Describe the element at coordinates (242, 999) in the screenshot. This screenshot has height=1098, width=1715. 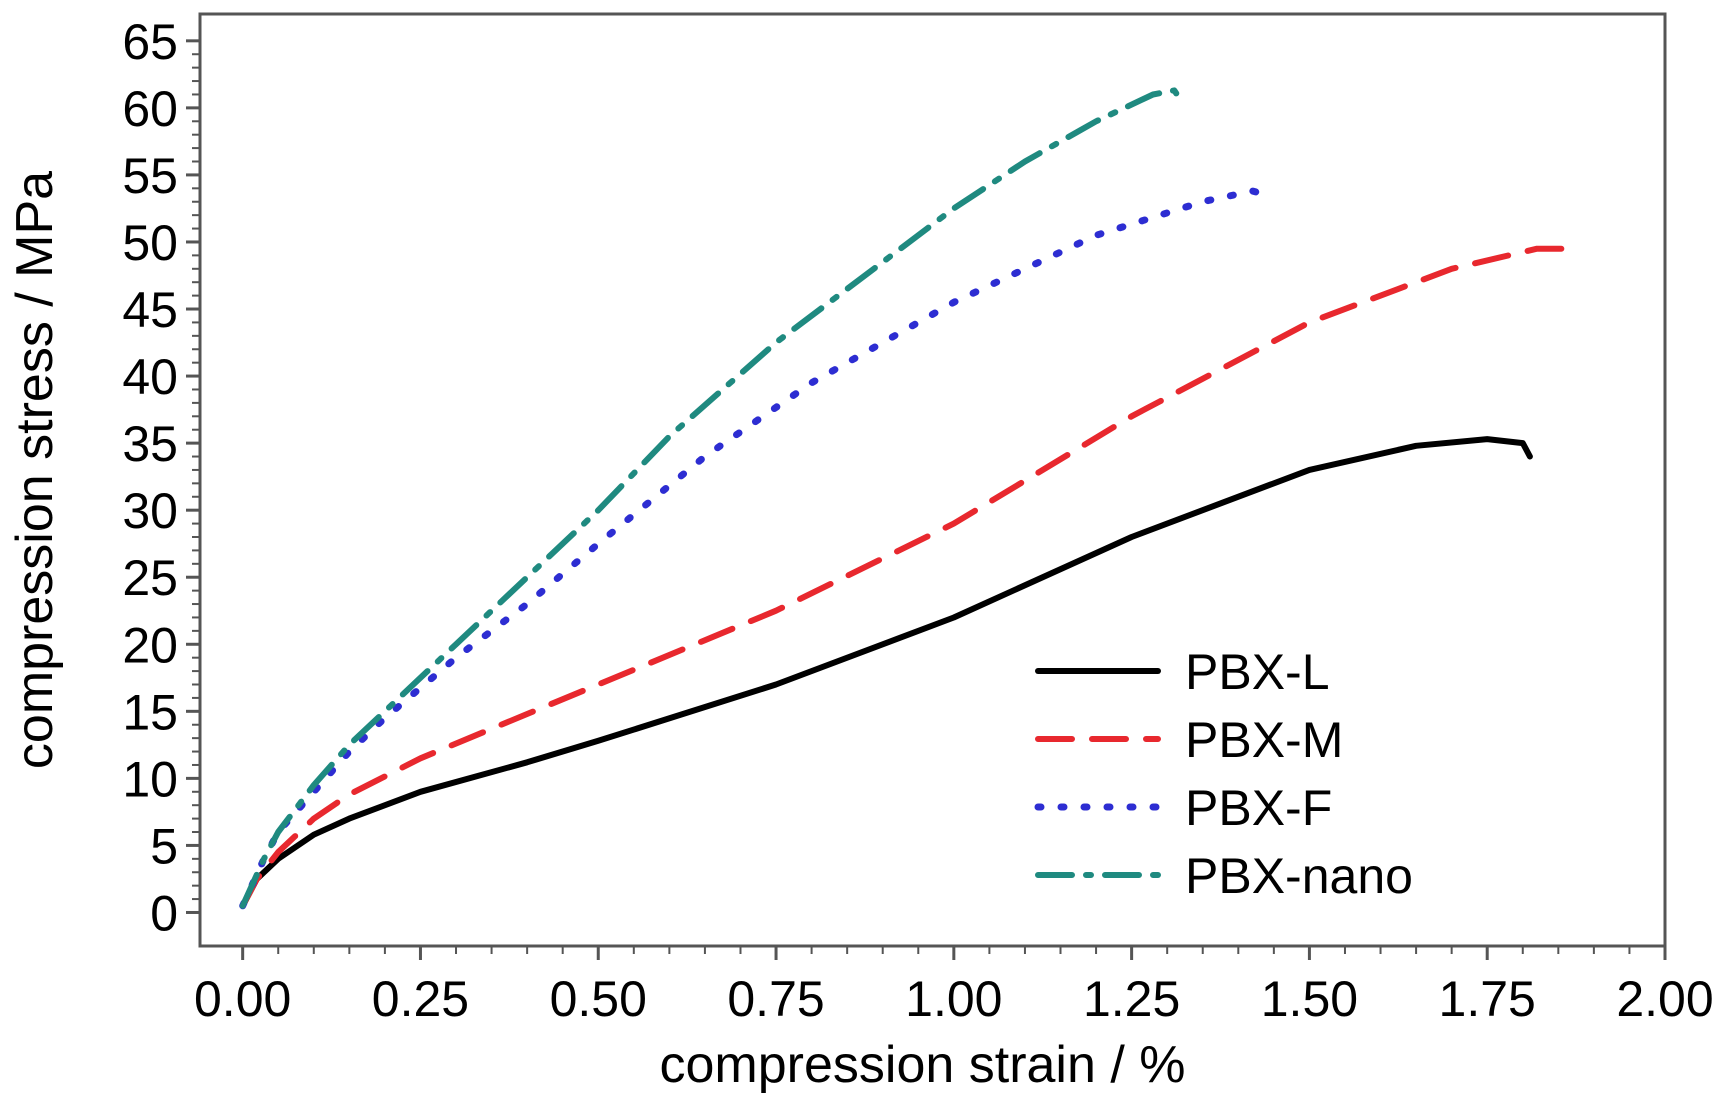
I see `x-tick-label: 0.00` at that location.